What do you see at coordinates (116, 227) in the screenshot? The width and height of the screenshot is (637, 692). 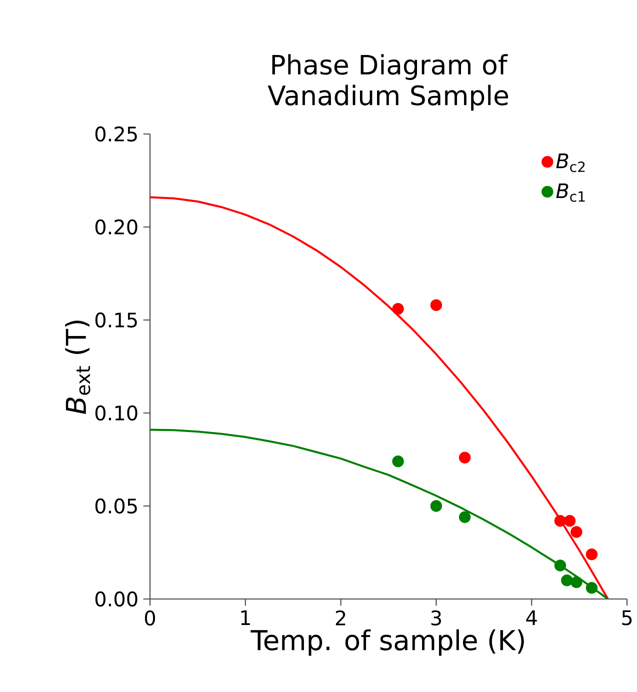 I see `y-tick-label: 0.20` at bounding box center [116, 227].